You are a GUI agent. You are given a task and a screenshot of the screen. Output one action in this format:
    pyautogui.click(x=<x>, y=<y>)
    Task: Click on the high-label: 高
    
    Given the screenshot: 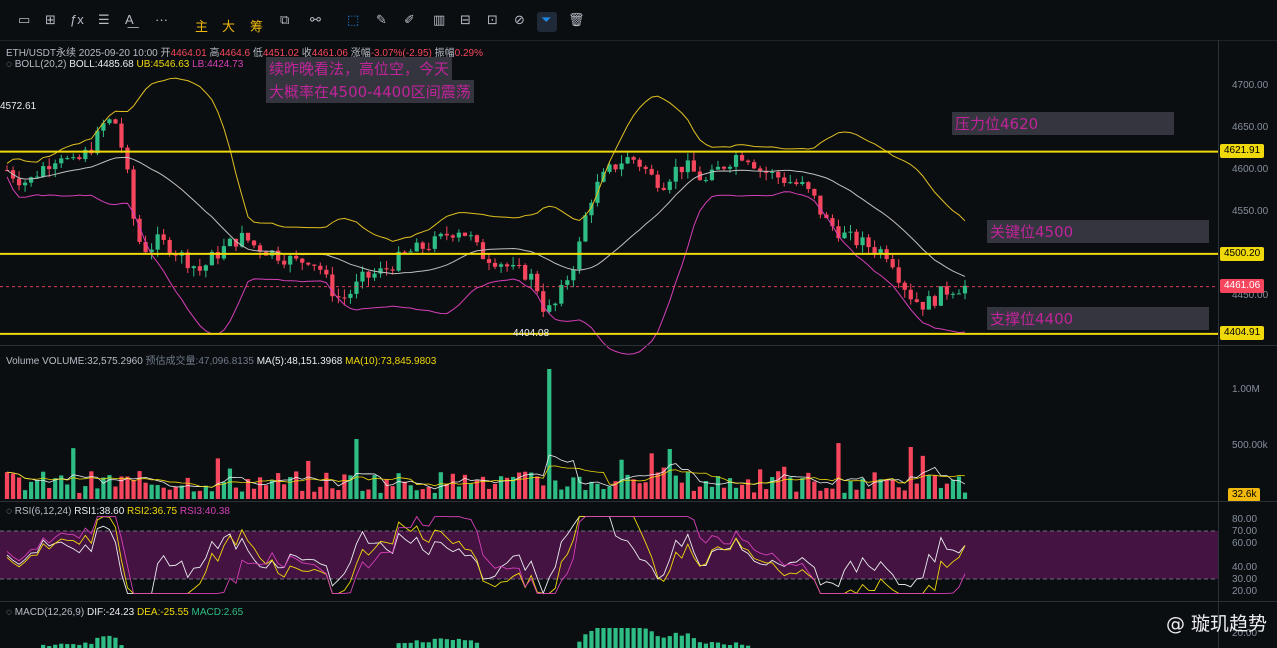 What is the action you would take?
    pyautogui.click(x=214, y=53)
    